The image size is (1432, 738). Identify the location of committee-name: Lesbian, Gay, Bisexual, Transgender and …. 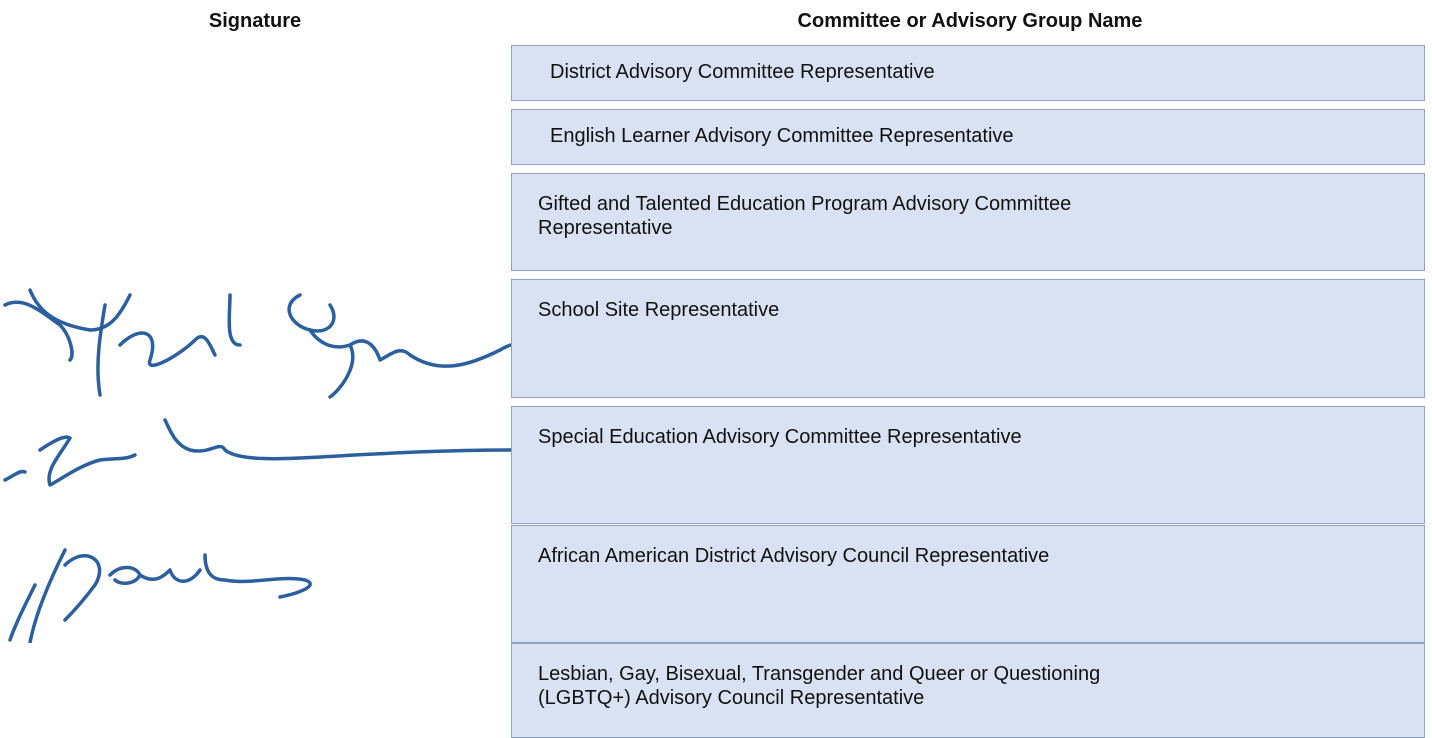
(819, 674).